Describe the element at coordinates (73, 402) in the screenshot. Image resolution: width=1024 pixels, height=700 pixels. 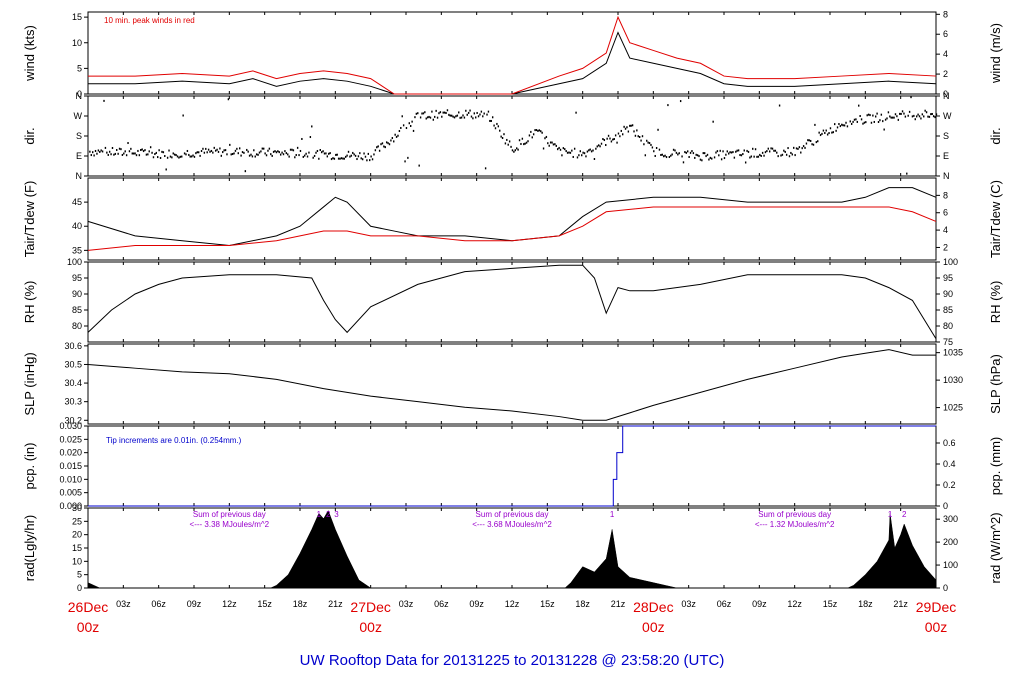
I see `slp-ytick-label: 30.3` at that location.